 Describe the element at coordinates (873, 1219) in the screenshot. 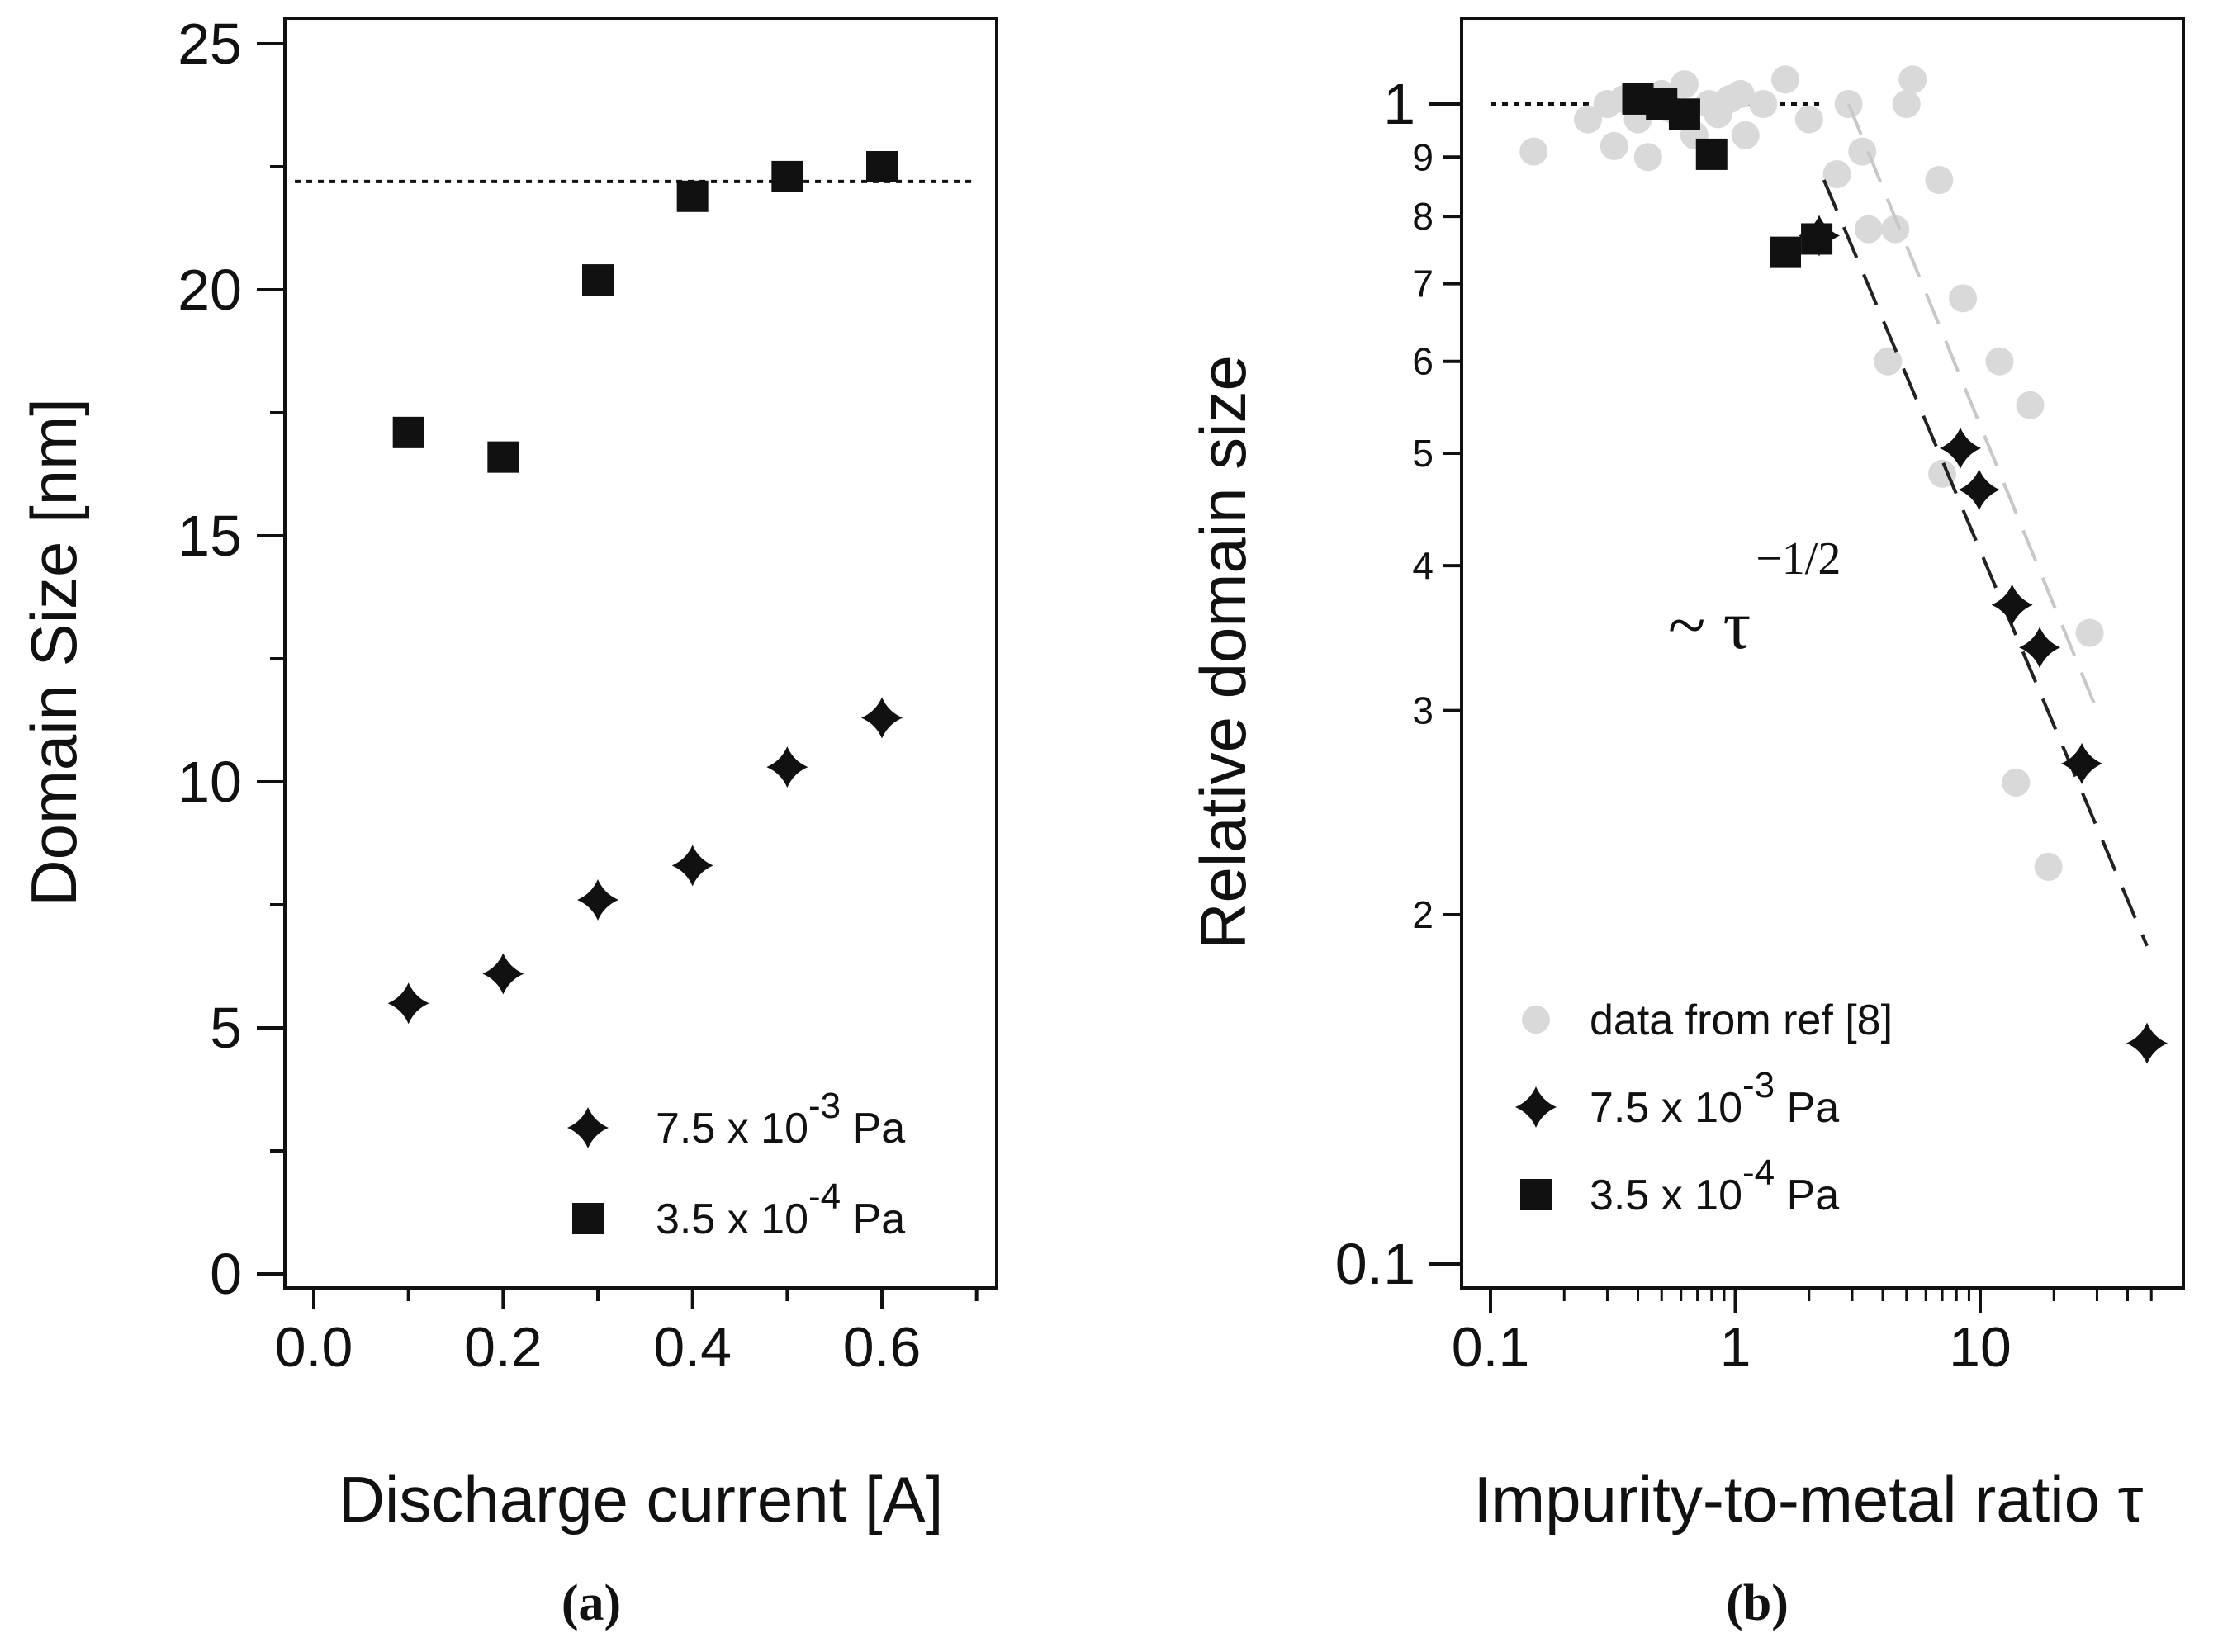

I see `panel-a-legend-unit-1: Pa` at that location.